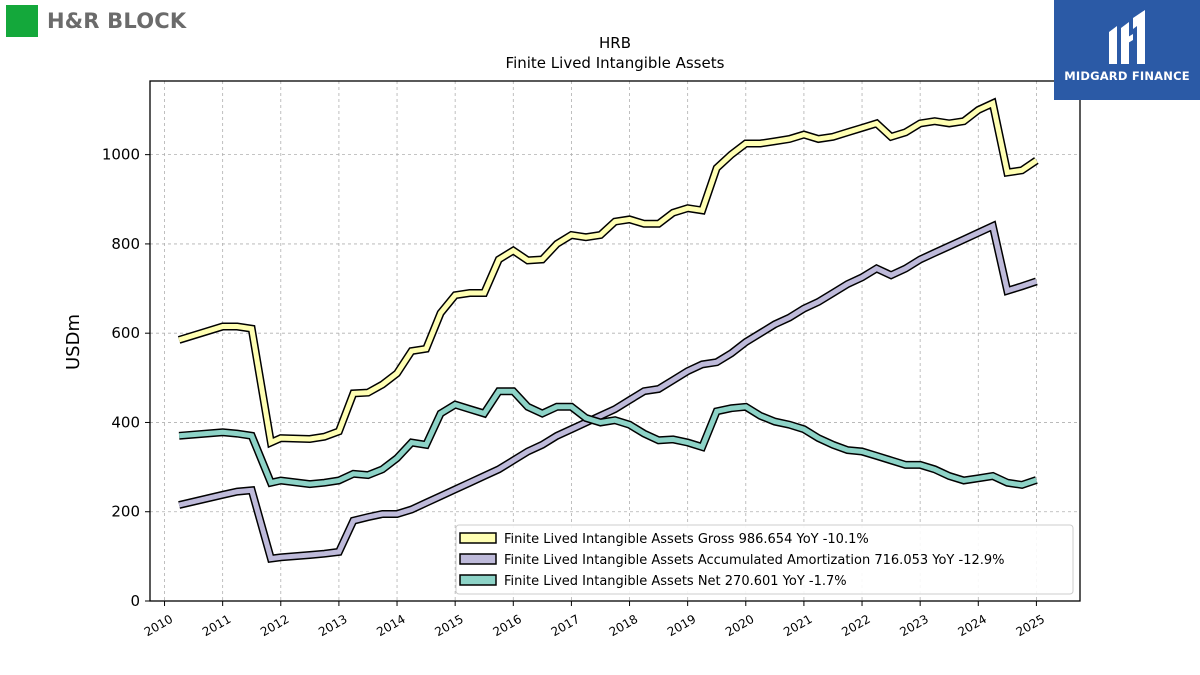 This screenshot has height=675, width=1200. What do you see at coordinates (117, 21) in the screenshot?
I see `hr-block-logo-text: H&R BLOCK` at bounding box center [117, 21].